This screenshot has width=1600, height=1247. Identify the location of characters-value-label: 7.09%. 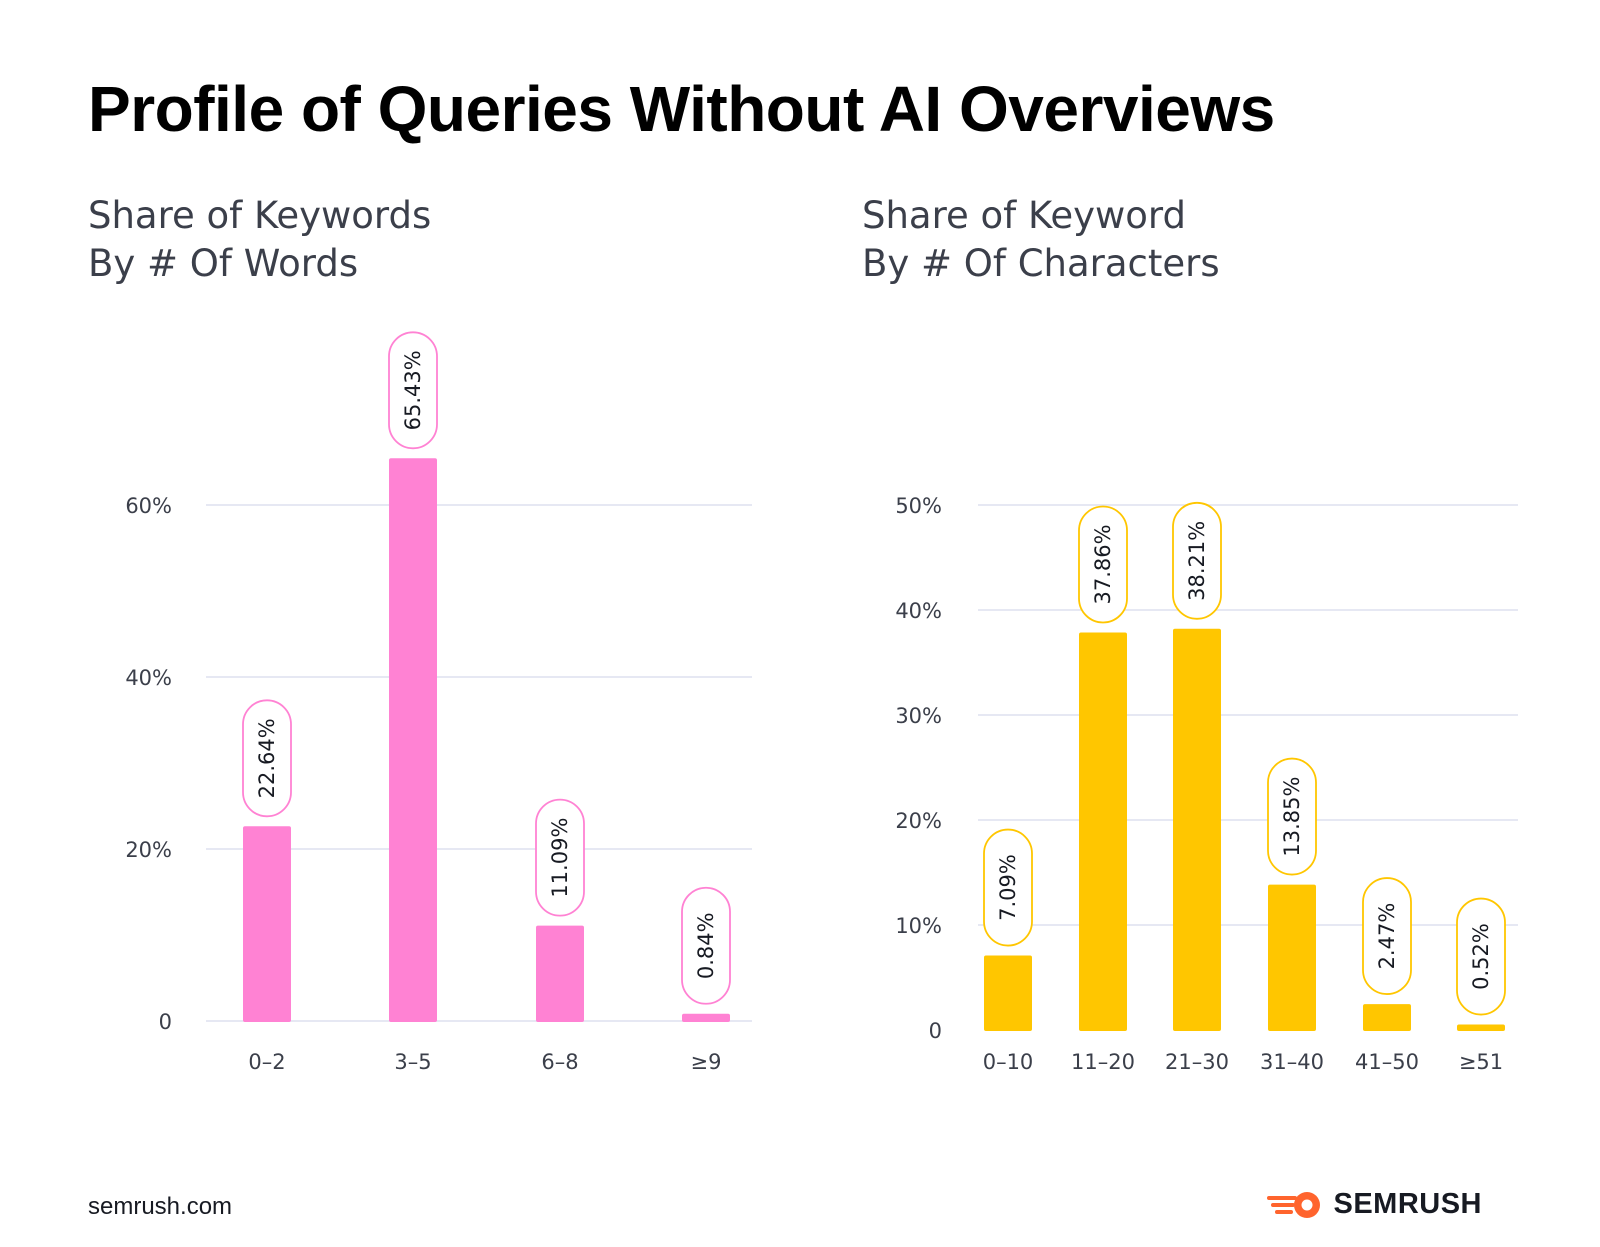
(1008, 887).